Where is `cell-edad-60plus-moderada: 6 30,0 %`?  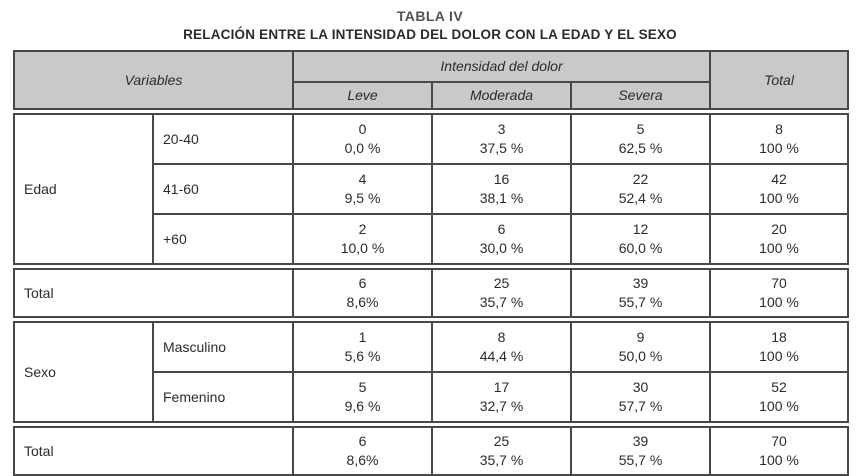 cell-edad-60plus-moderada: 6 30,0 % is located at coordinates (501, 238).